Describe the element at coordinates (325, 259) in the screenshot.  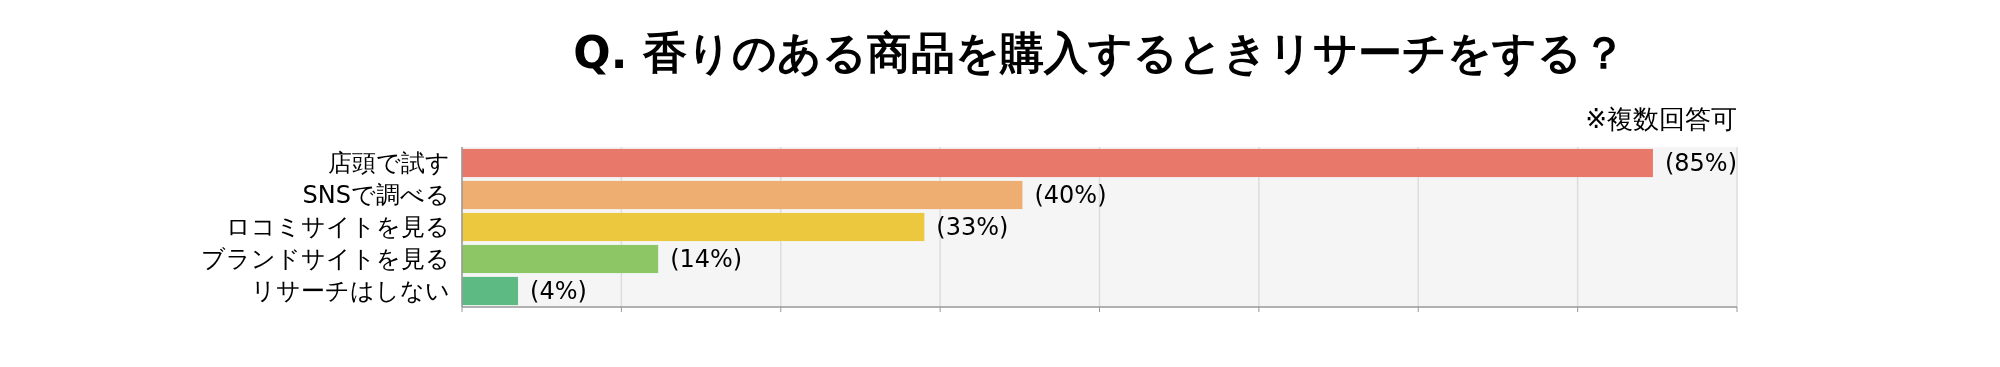
I see `y-tick-label: ブランドサイトを見る` at that location.